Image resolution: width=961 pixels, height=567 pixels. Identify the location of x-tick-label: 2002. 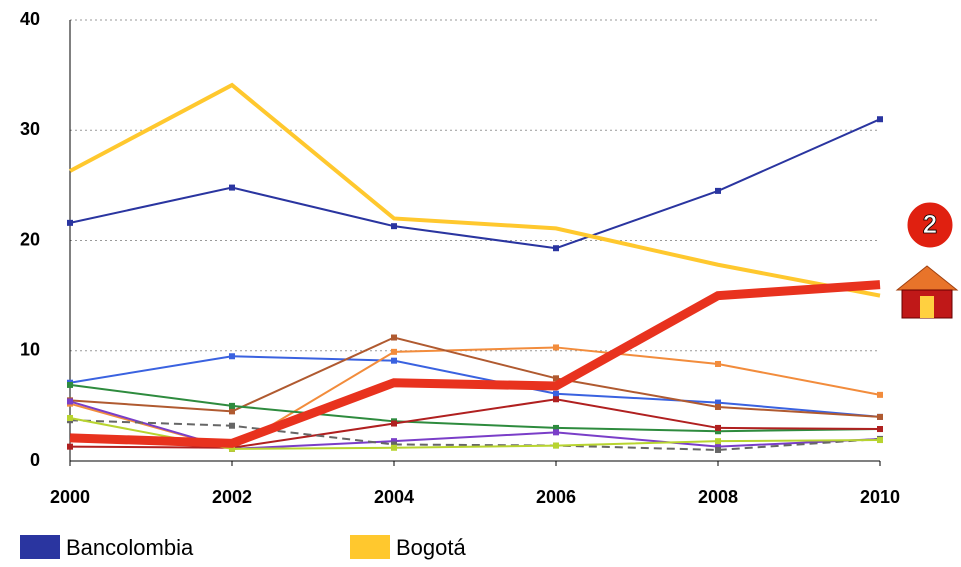
(232, 497).